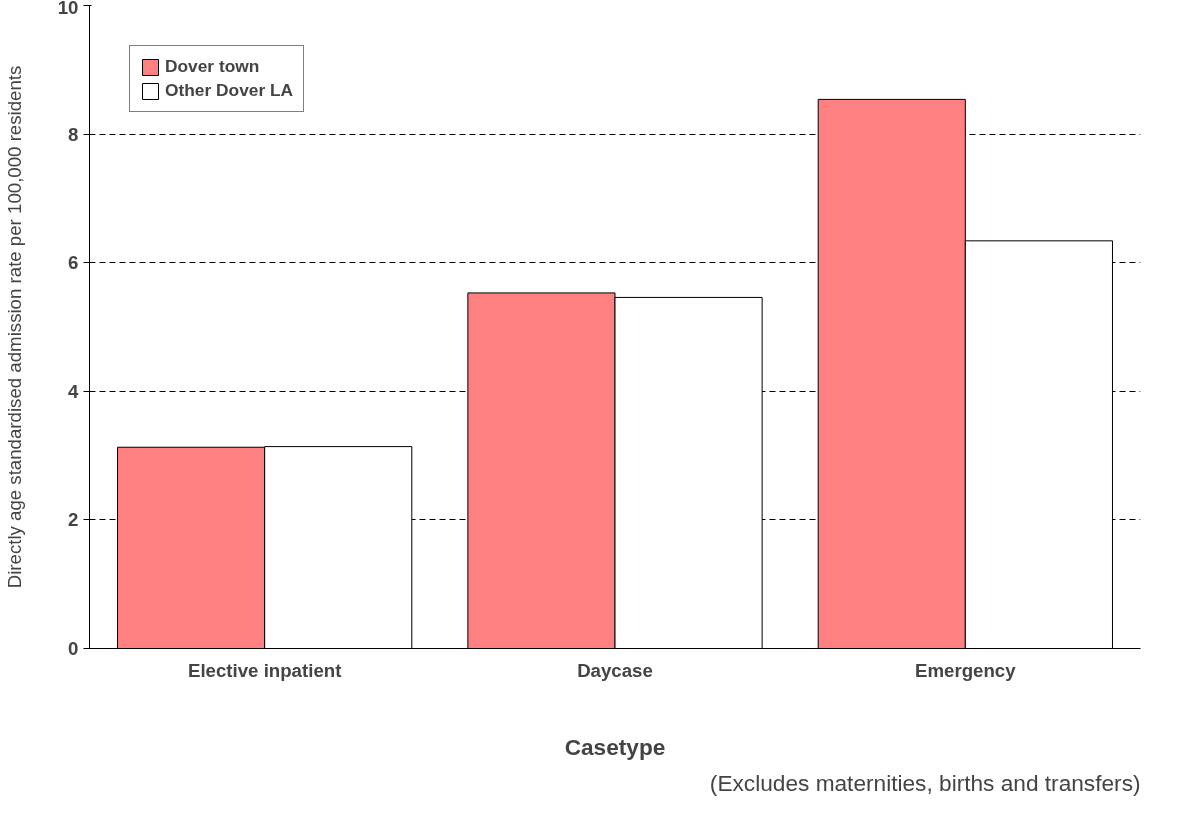  What do you see at coordinates (212, 66) in the screenshot?
I see `legend-label: Dover town` at bounding box center [212, 66].